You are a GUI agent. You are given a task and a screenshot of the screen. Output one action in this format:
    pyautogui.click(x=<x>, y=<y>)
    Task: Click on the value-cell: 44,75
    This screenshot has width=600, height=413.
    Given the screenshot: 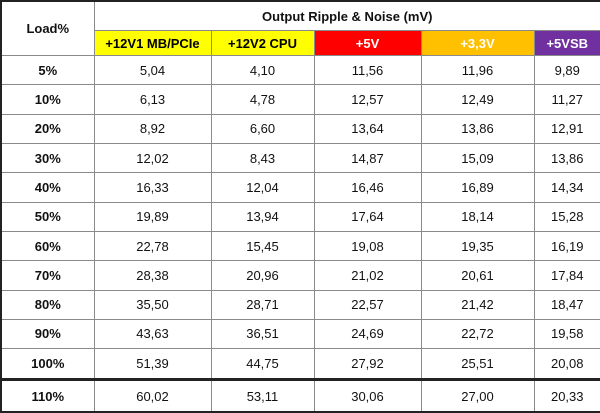 What is the action you would take?
    pyautogui.click(x=262, y=364)
    